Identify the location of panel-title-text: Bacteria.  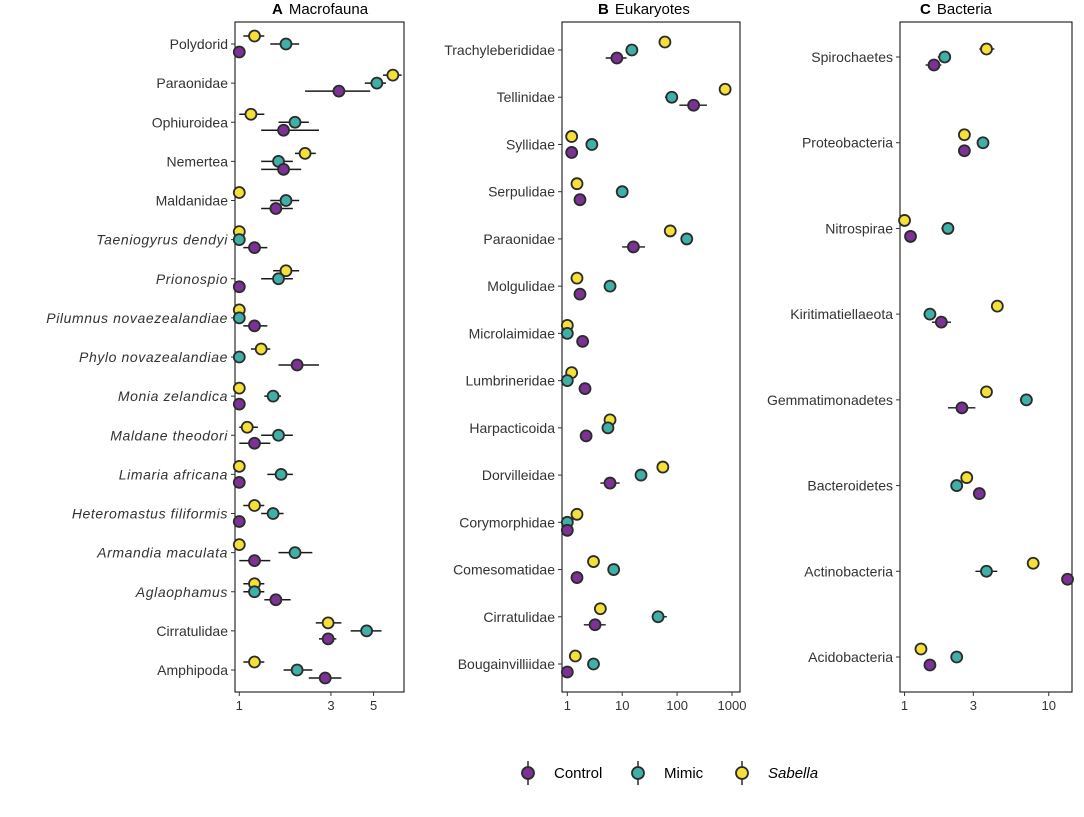
(965, 9).